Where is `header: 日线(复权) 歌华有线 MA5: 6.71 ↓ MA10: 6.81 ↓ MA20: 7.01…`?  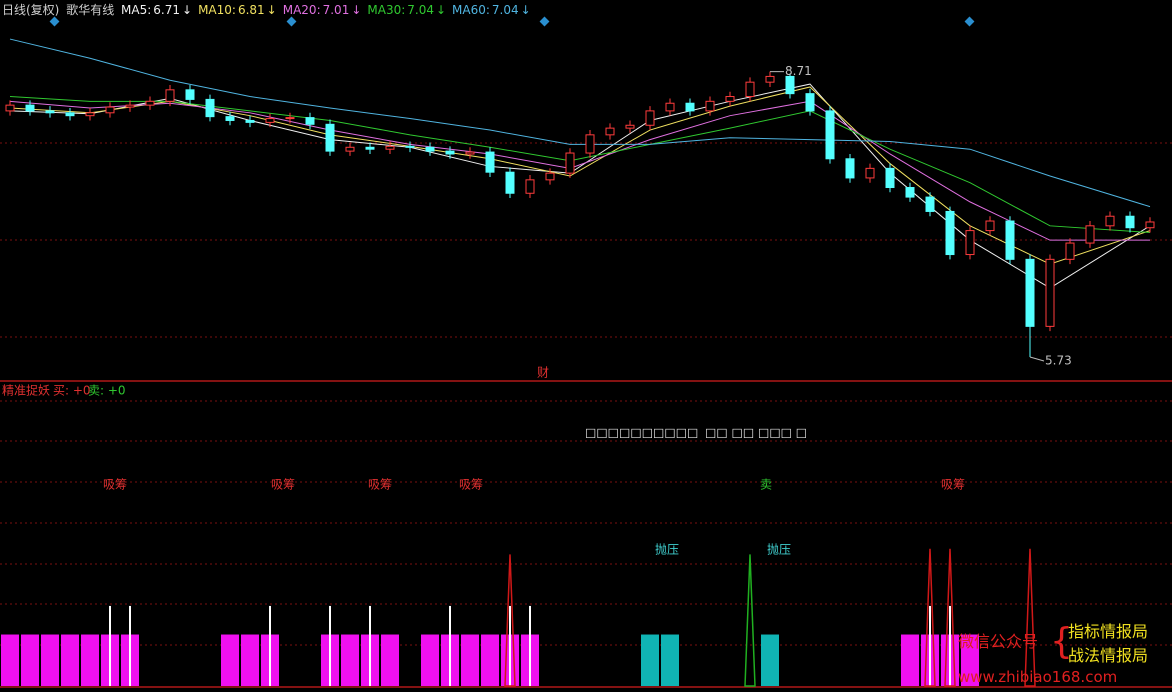
header: 日线(复权) 歌华有线 MA5: 6.71 ↓ MA10: 6.81 ↓ MA20: 7.01… is located at coordinates (271, 9).